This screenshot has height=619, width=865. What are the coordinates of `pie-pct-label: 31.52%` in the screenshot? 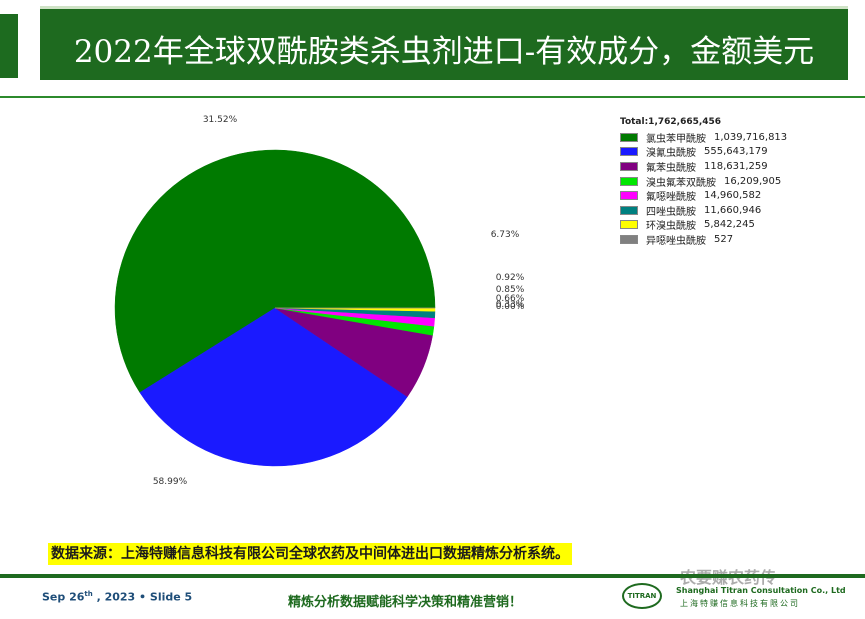 It's located at (220, 120).